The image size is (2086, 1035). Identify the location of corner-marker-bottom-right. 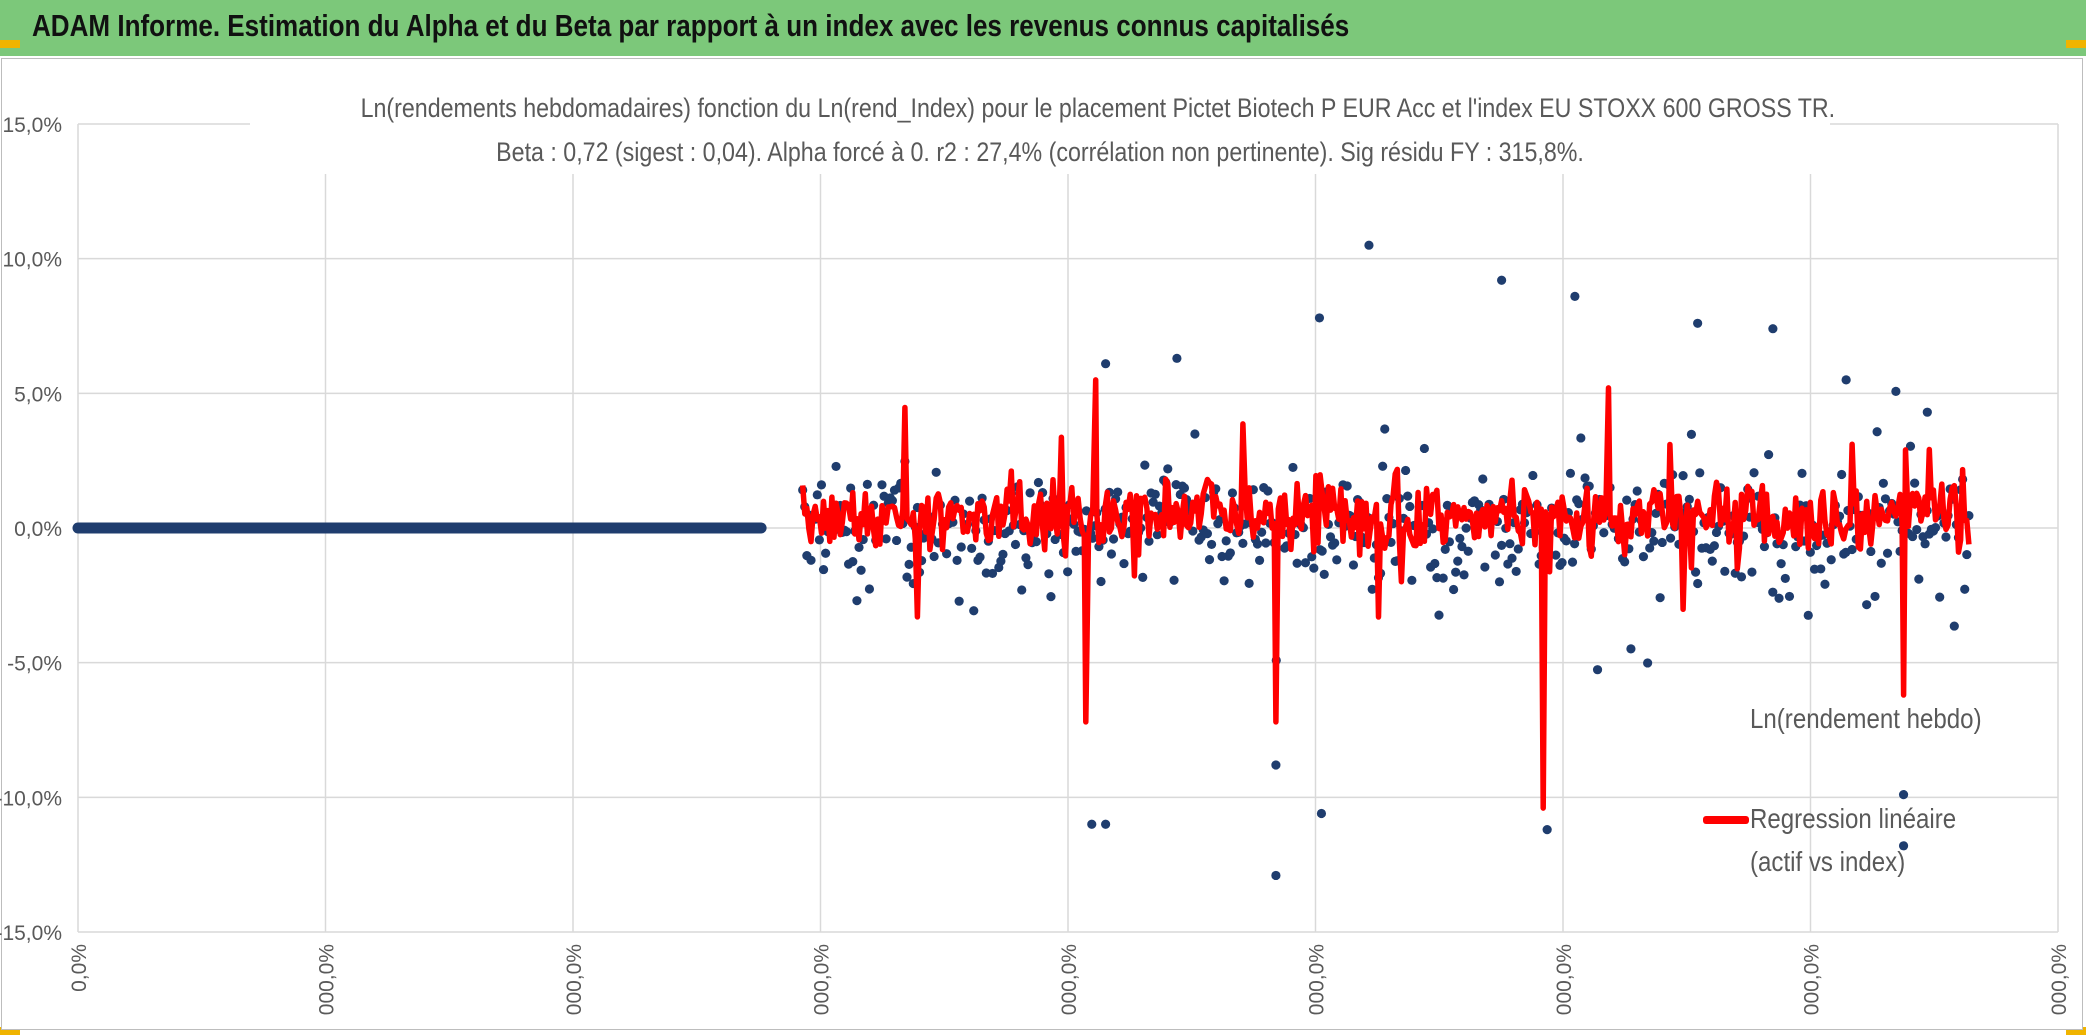
(2076, 1031).